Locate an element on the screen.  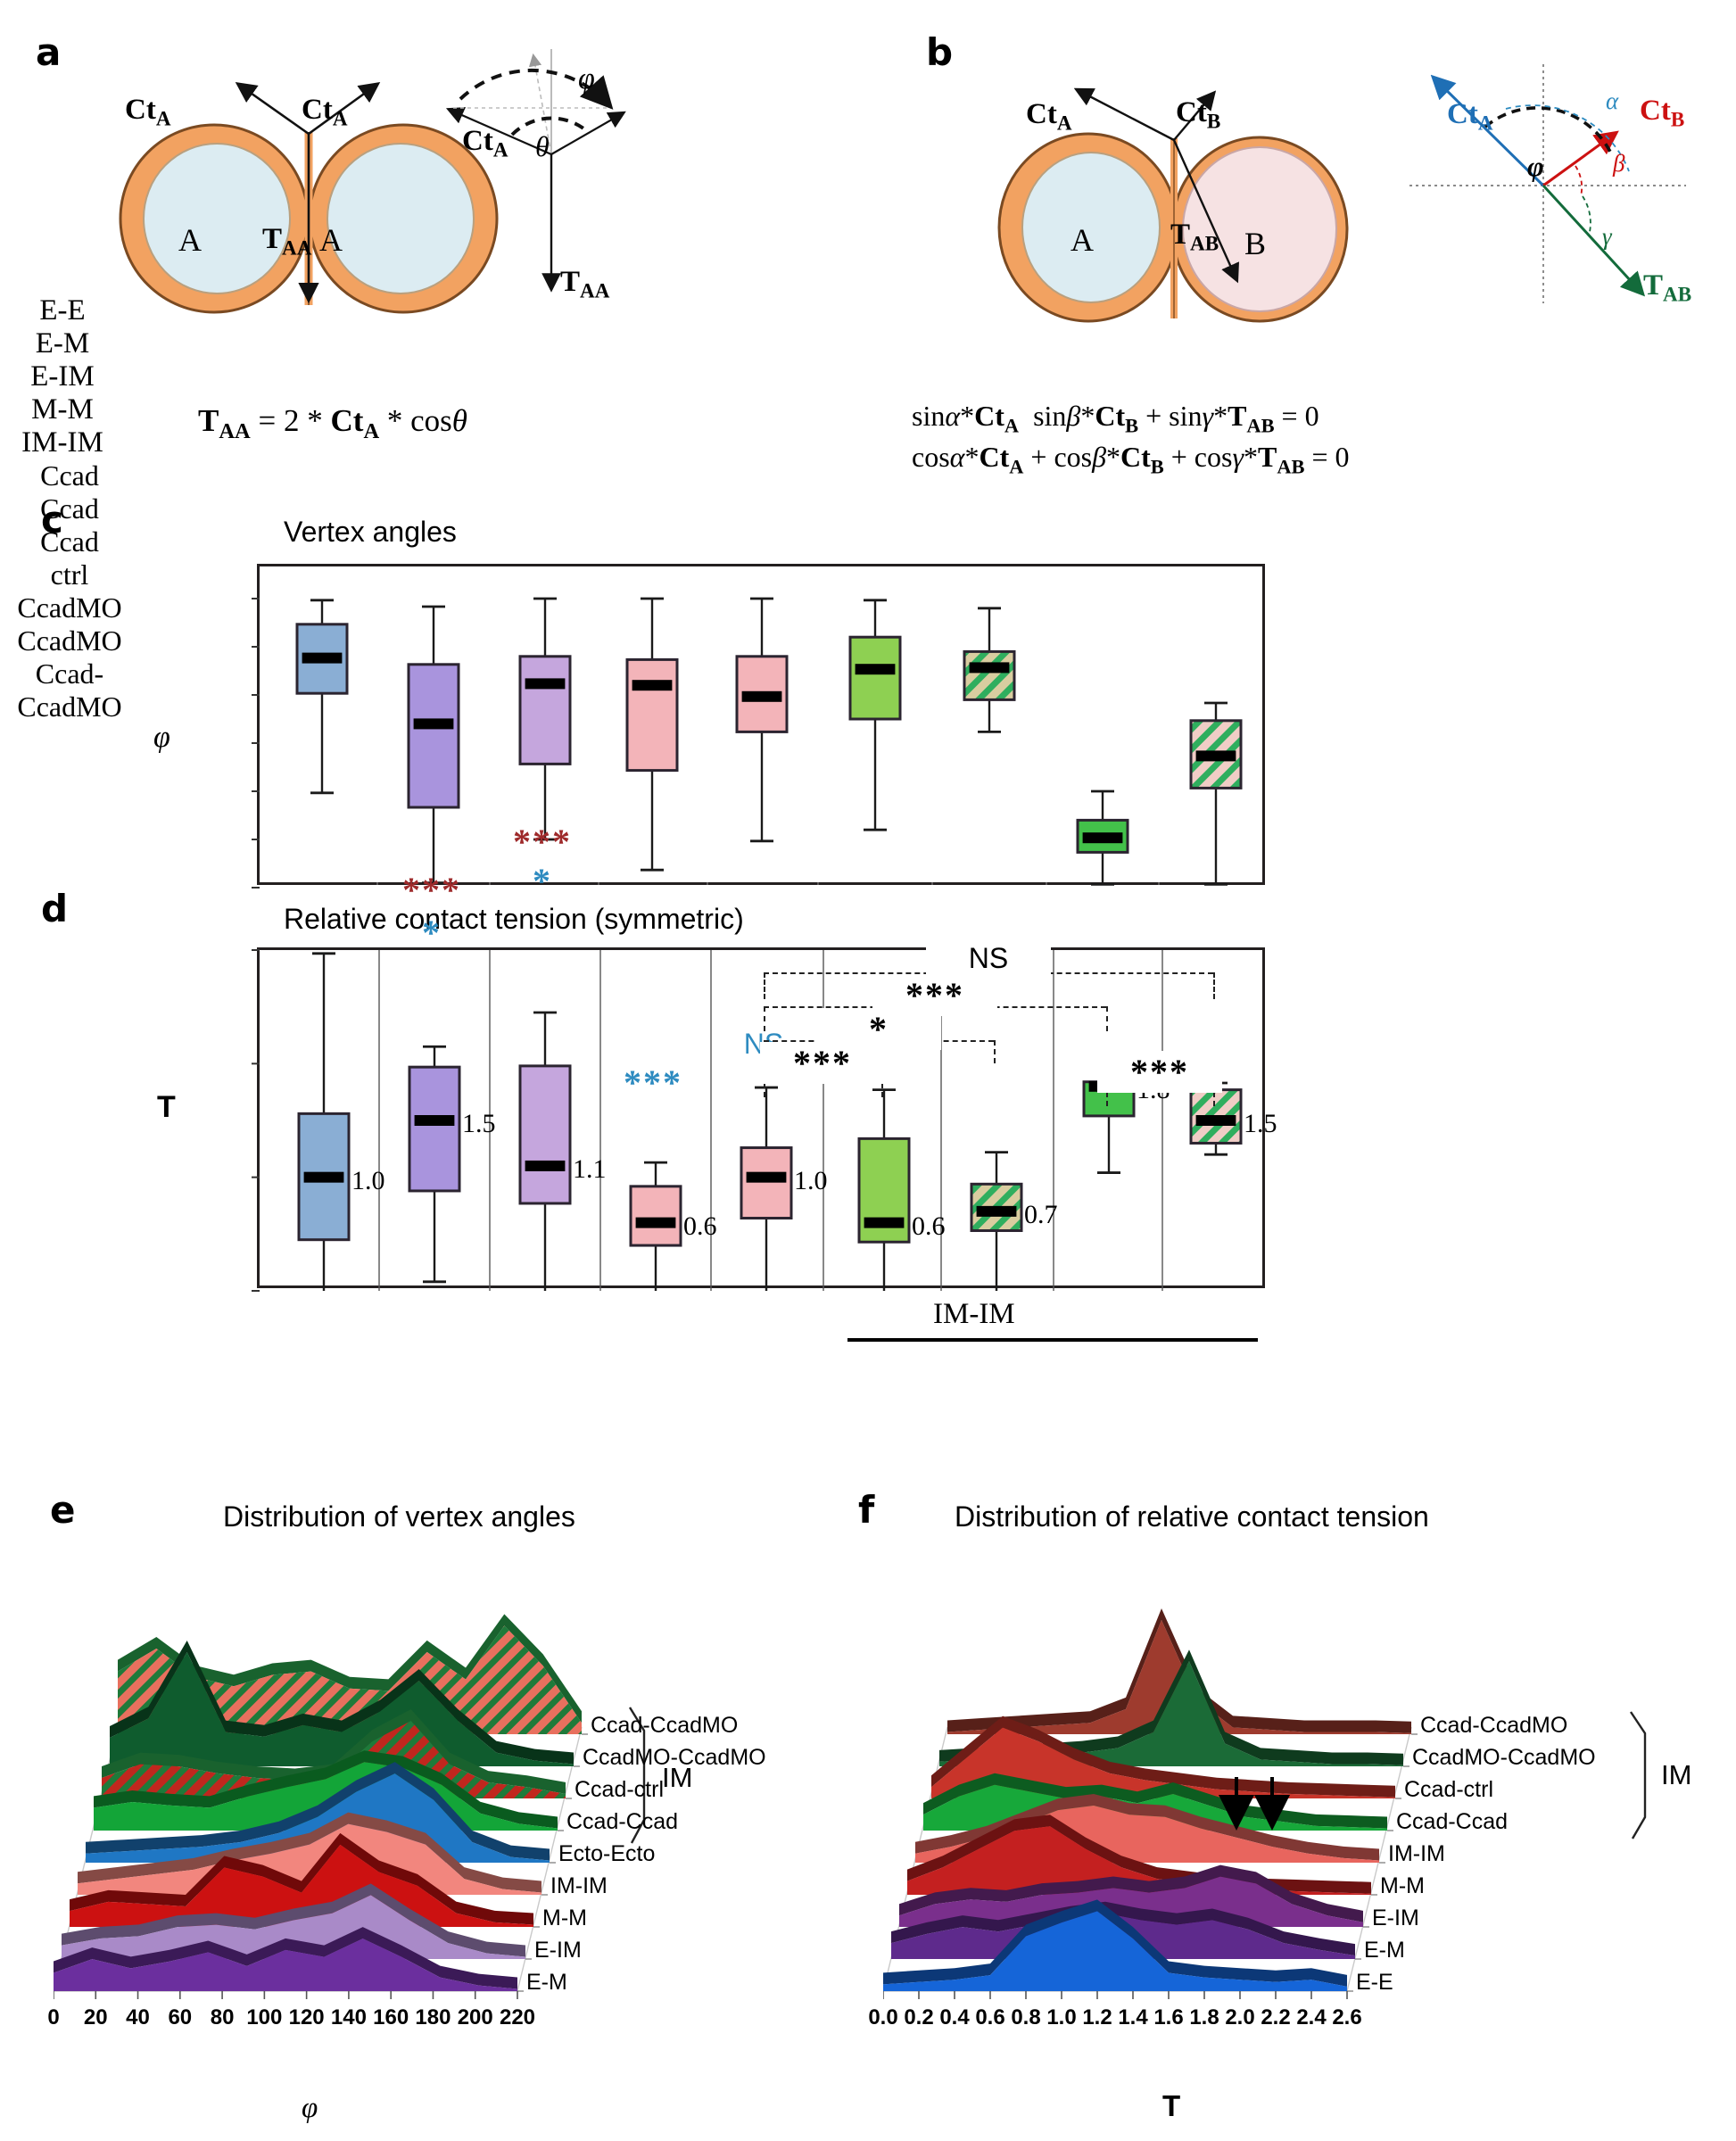
ridge-label-E-E: E-E is located at coordinates (1374, 1982).